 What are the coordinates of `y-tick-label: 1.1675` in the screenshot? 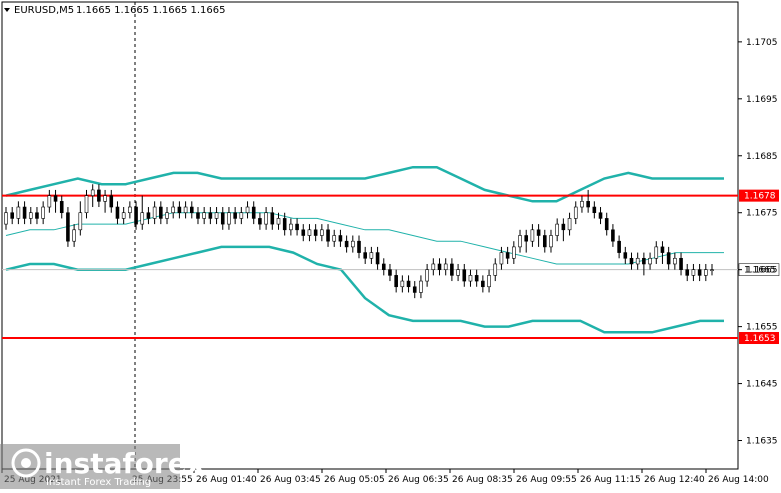 It's located at (762, 214).